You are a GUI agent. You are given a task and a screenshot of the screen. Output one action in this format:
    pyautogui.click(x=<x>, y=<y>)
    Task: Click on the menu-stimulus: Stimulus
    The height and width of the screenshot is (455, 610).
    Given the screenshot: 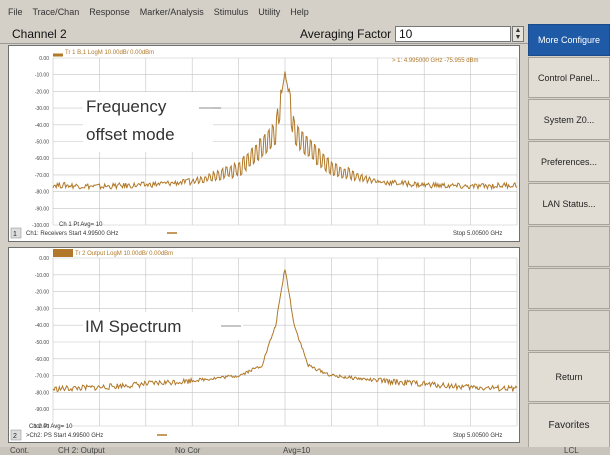 What is the action you would take?
    pyautogui.click(x=231, y=12)
    